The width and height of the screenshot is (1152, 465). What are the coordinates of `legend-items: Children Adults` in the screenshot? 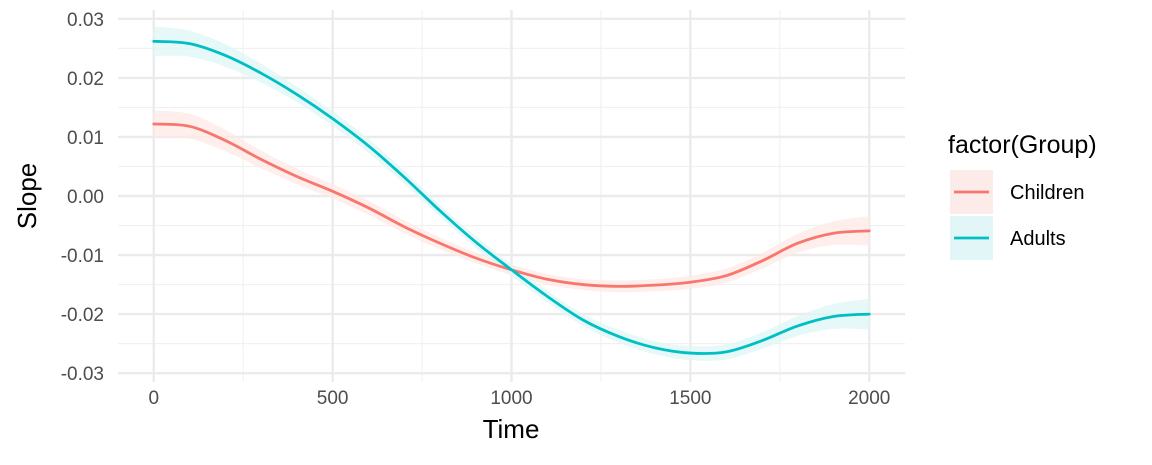 It's located at (1017, 215).